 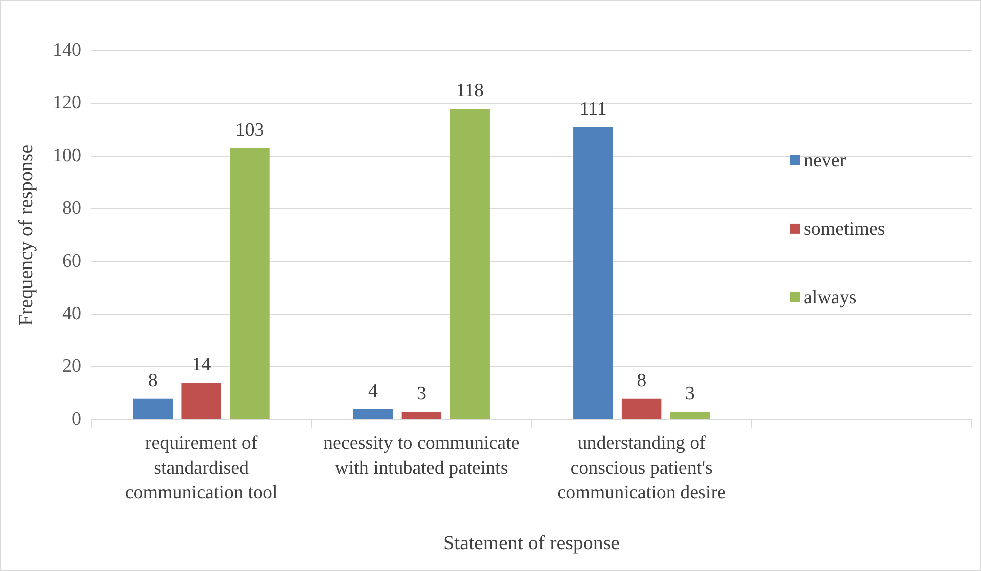 What do you see at coordinates (593, 109) in the screenshot?
I see `data-label: 111` at bounding box center [593, 109].